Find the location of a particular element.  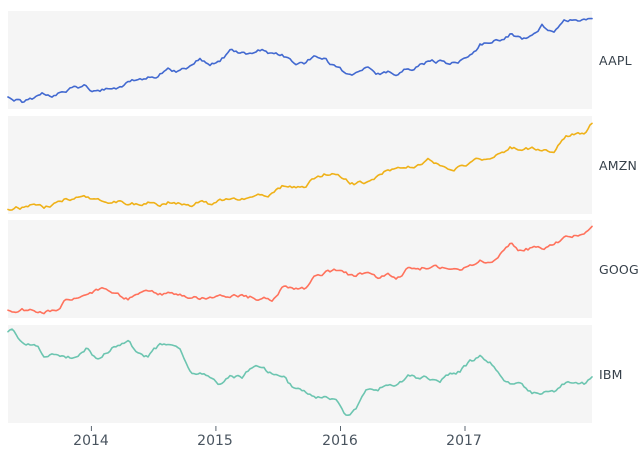

facet-label-aapl: AAPL is located at coordinates (615, 60).